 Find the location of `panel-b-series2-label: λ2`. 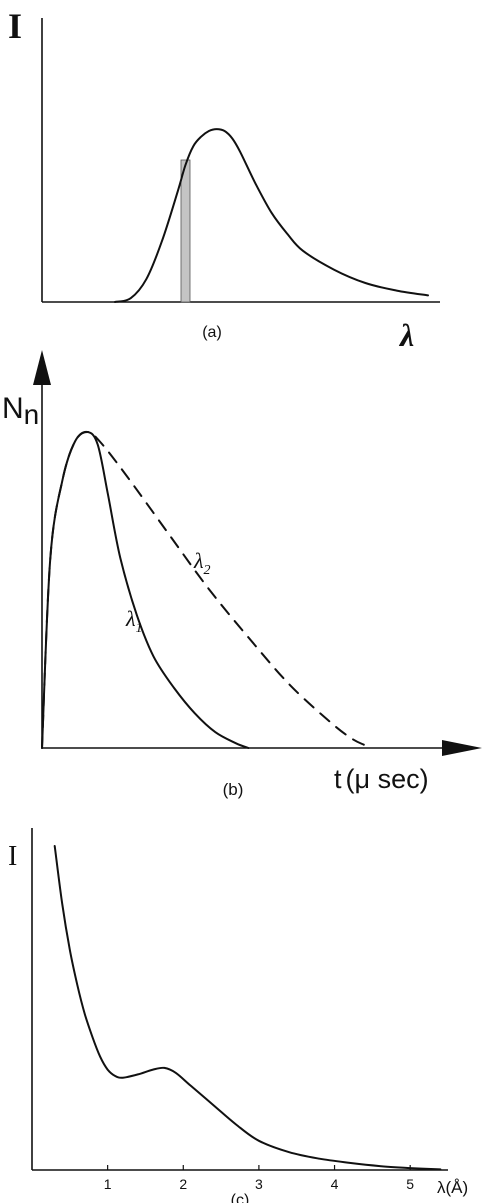

panel-b-series2-label: λ2 is located at coordinates (202, 563).